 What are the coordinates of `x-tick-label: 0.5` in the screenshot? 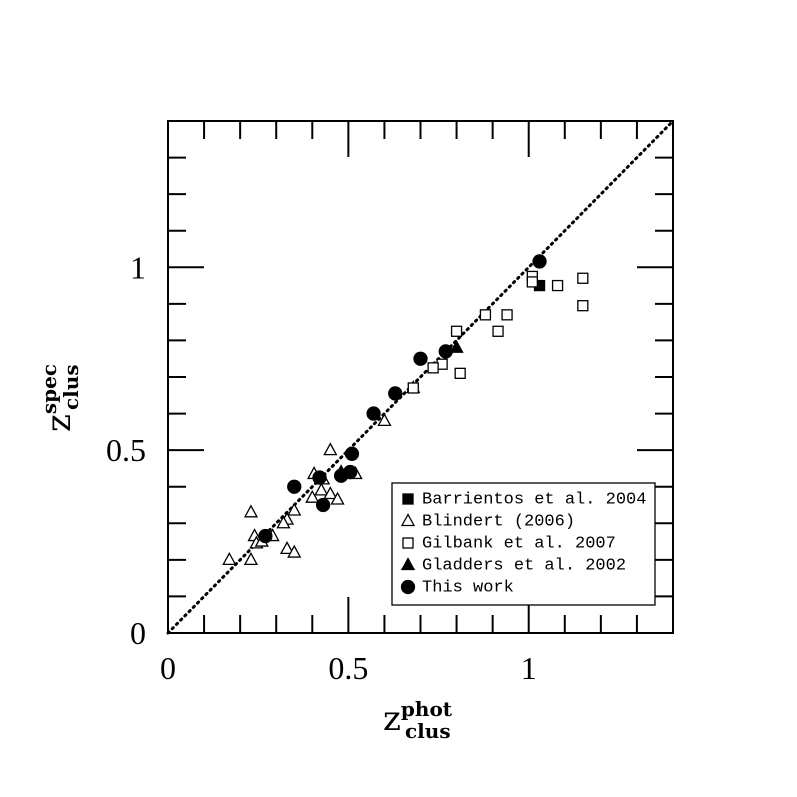 It's located at (348, 668).